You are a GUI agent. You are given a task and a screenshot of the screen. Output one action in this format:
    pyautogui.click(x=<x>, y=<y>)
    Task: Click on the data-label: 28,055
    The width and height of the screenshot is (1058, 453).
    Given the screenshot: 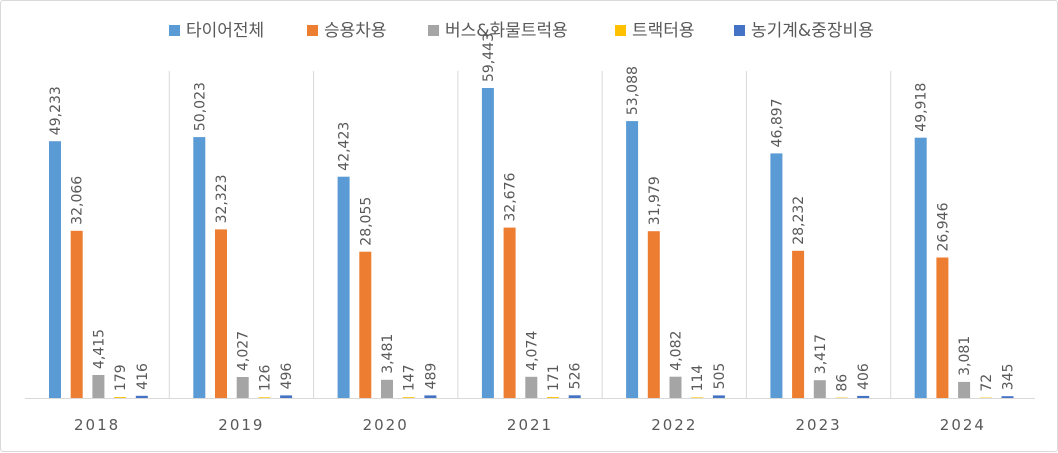 What is the action you would take?
    pyautogui.click(x=366, y=221)
    